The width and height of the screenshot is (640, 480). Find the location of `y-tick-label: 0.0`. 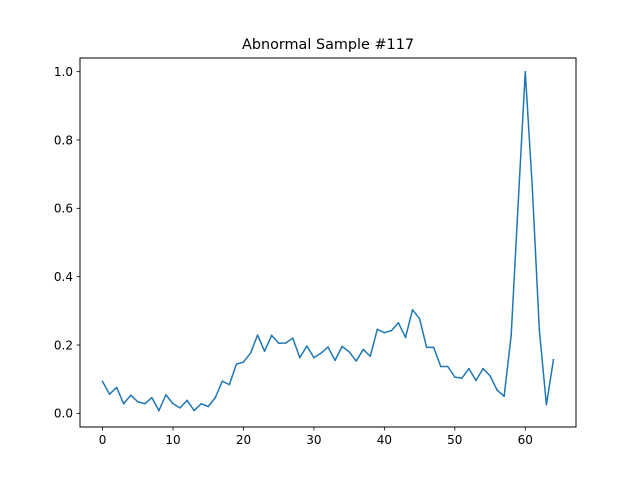

y-tick-label: 0.0 is located at coordinates (63, 414).